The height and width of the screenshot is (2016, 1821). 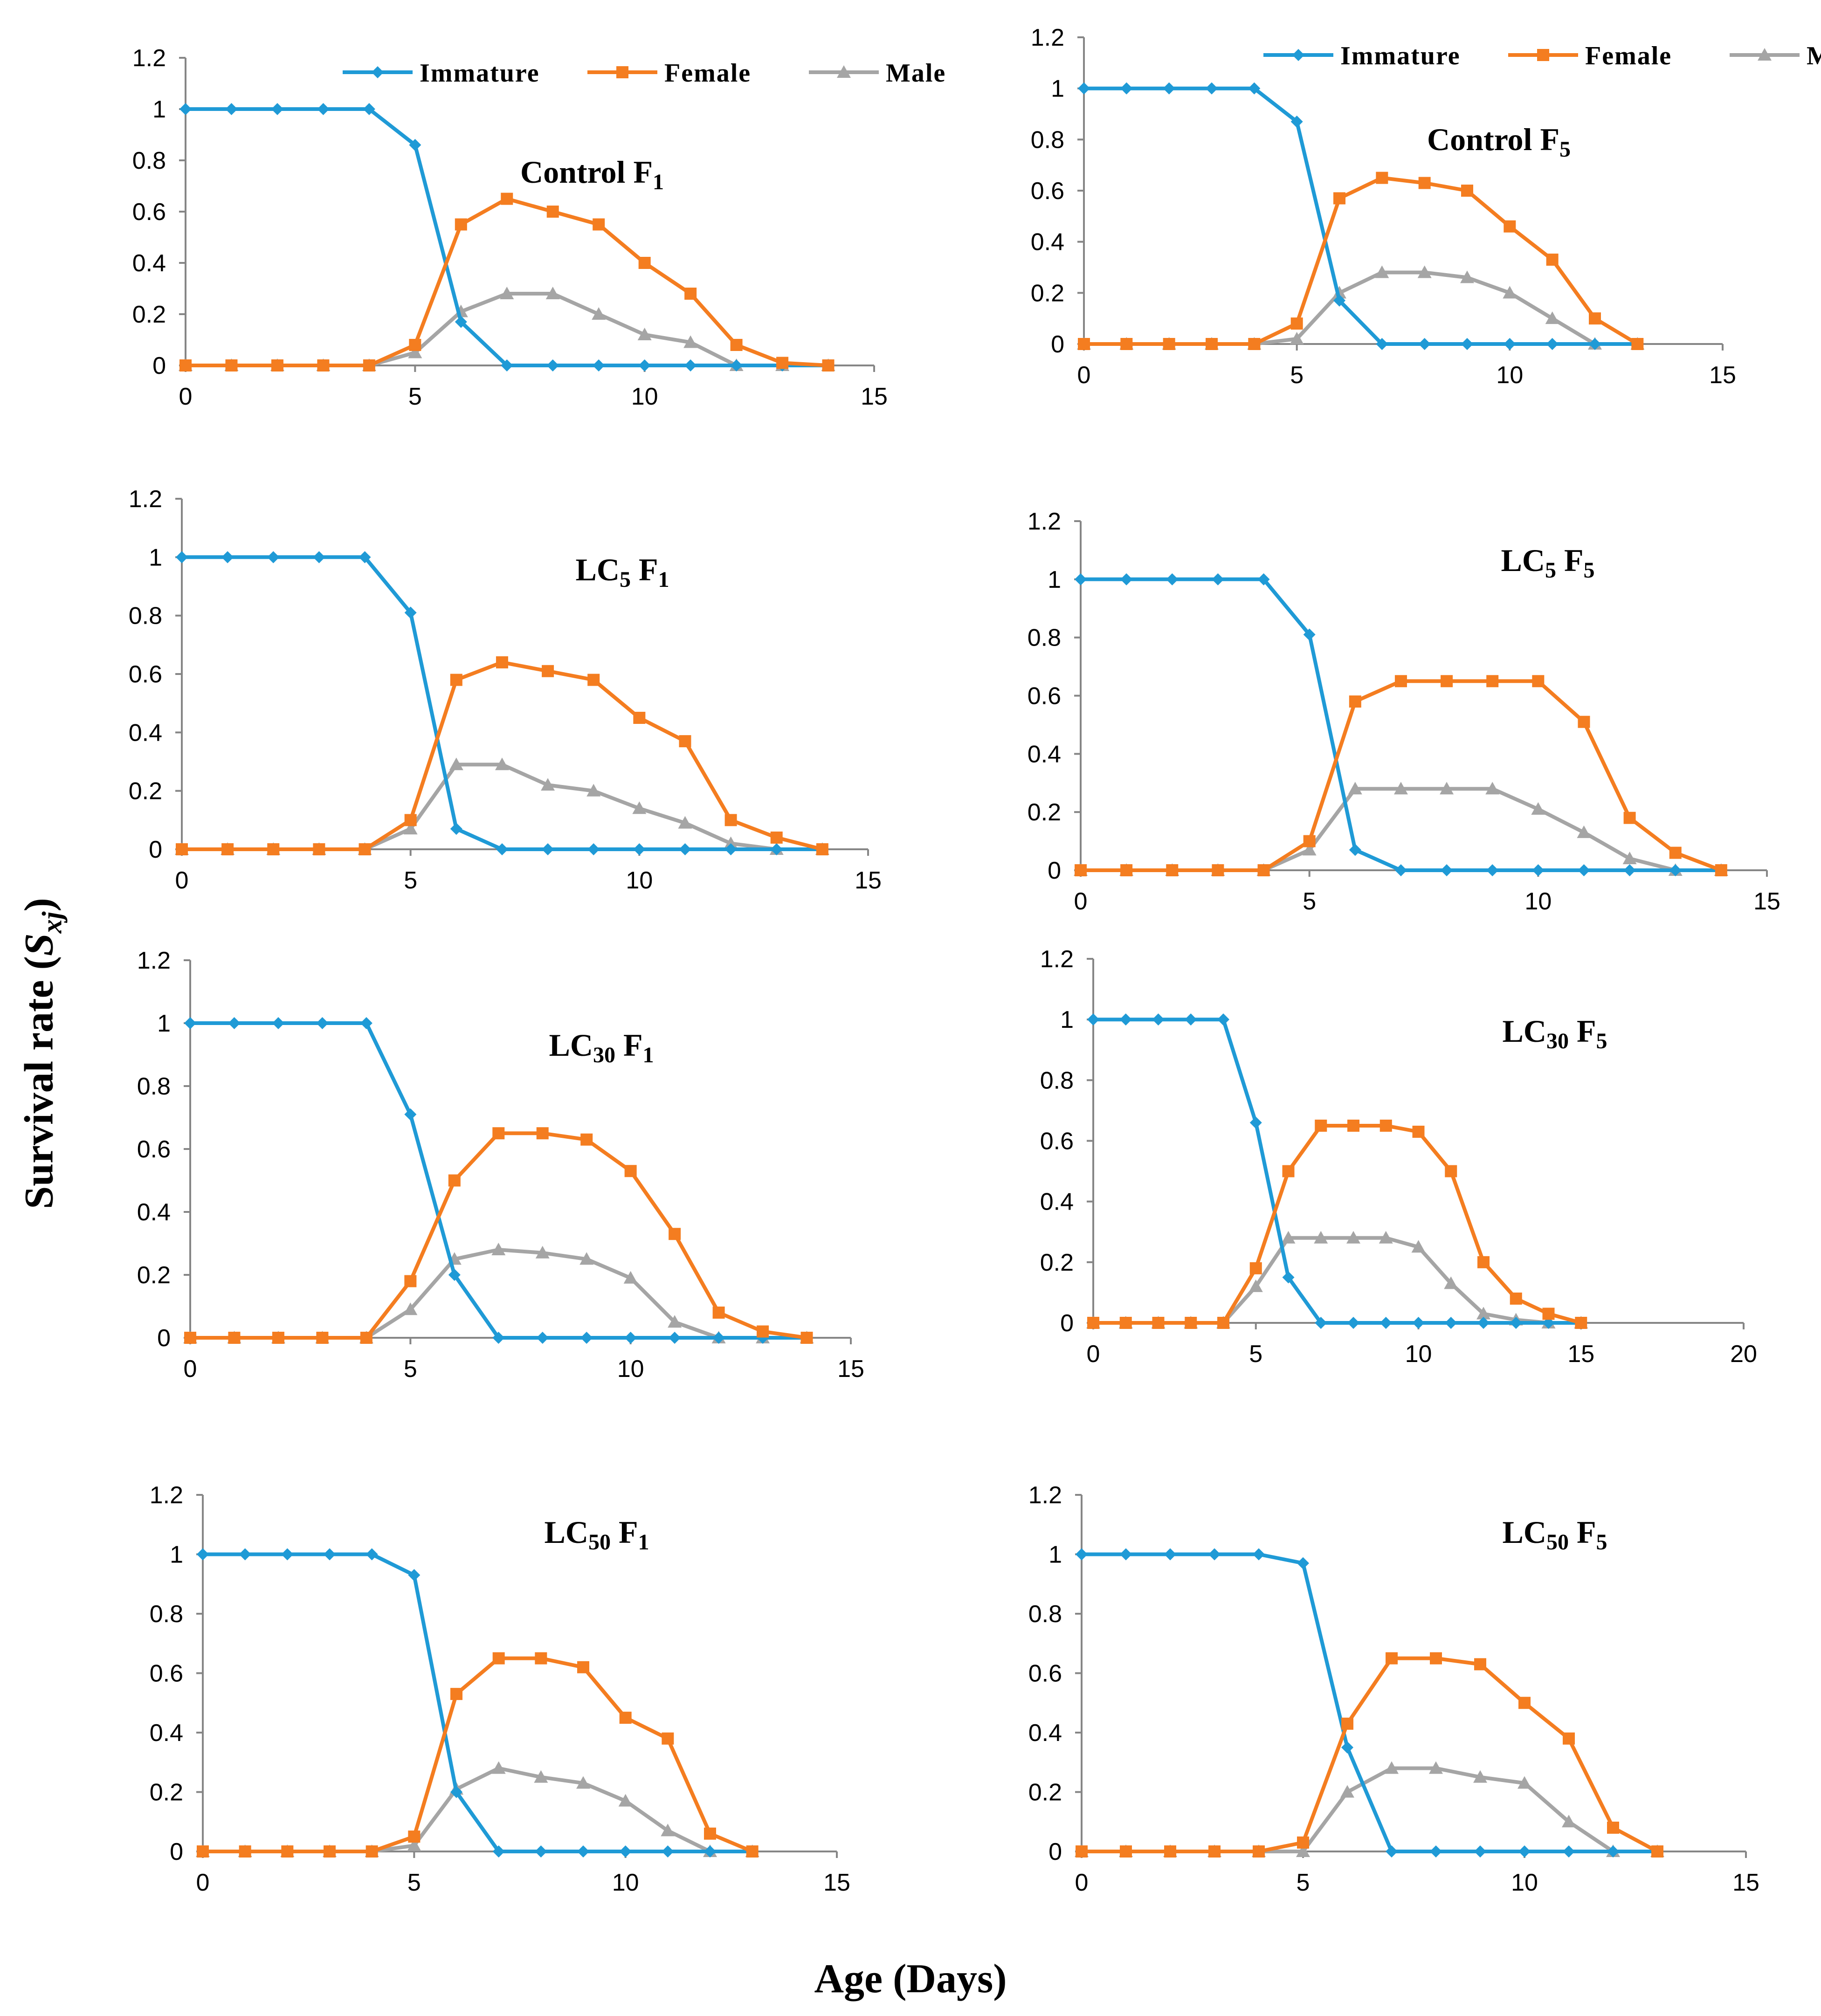 What do you see at coordinates (1337, 1280) in the screenshot?
I see `line-male` at bounding box center [1337, 1280].